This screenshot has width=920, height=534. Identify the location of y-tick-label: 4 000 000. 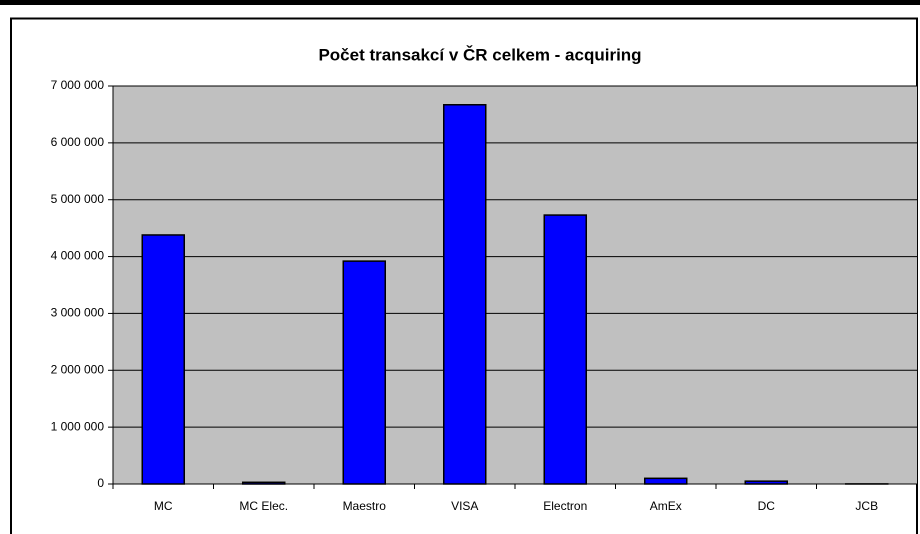
(78, 256).